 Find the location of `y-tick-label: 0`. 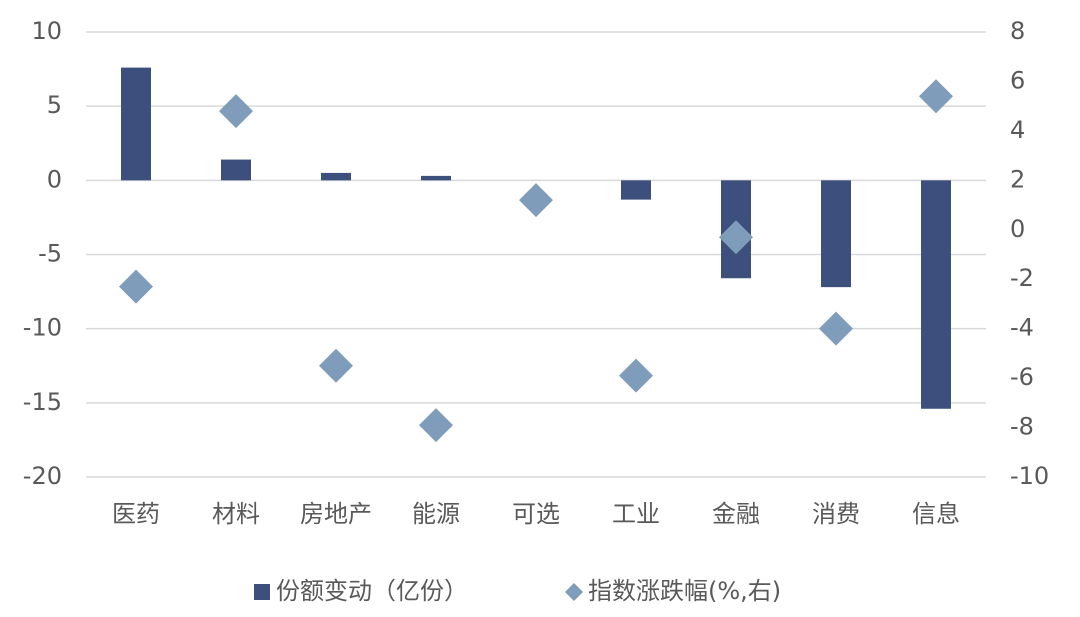

y-tick-label: 0 is located at coordinates (54, 179).